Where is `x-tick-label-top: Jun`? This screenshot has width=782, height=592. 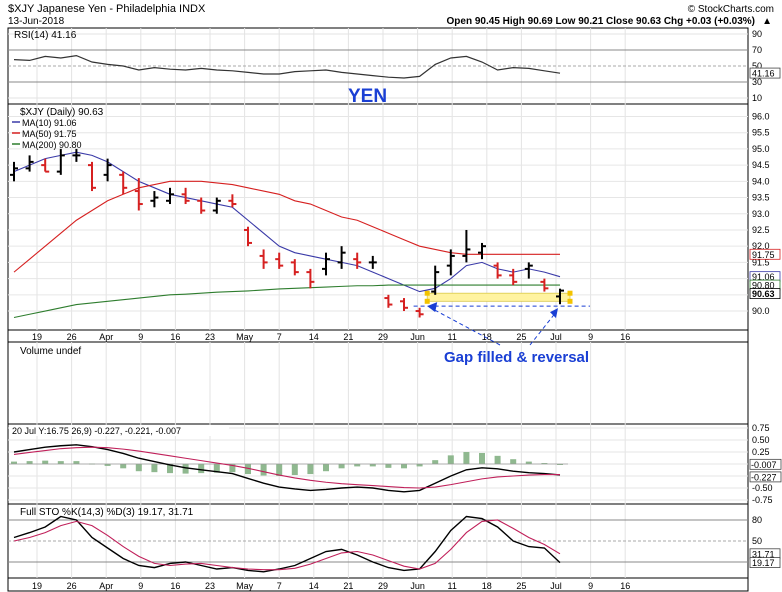
x-tick-label-top: Jun is located at coordinates (417, 337).